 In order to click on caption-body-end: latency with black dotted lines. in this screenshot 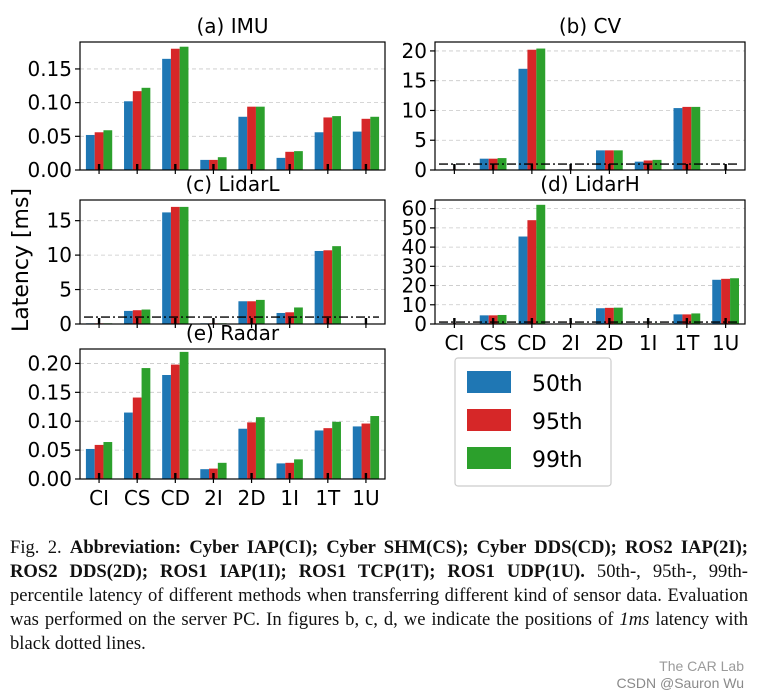, I will do `click(379, 631)`.